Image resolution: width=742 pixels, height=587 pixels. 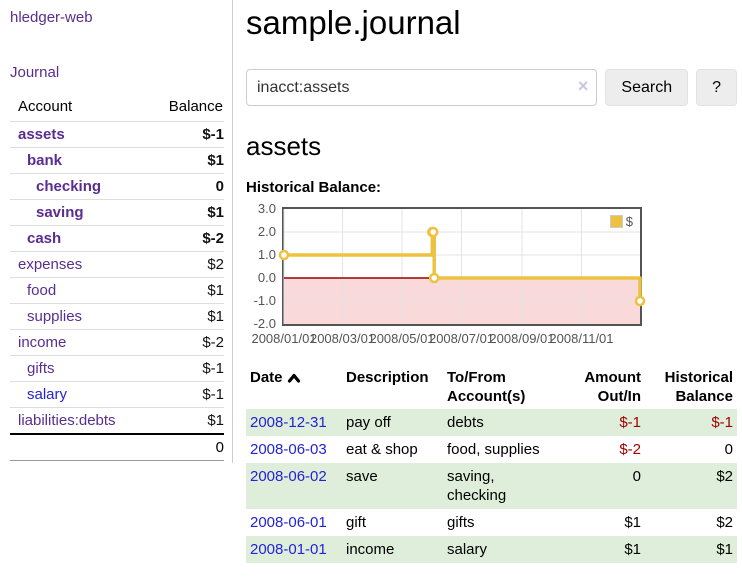 I want to click on chart-legend: $, so click(x=621, y=221).